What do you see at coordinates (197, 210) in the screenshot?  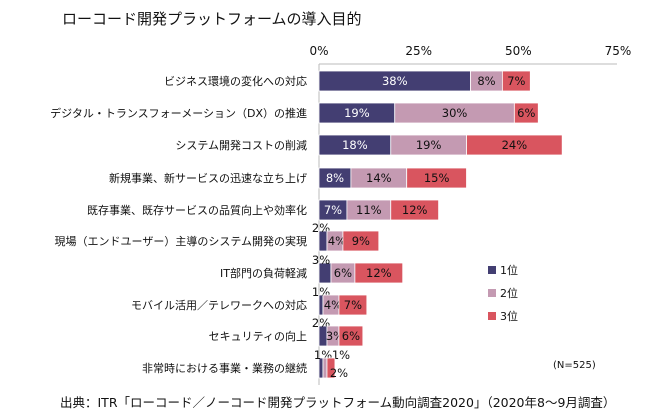 I see `category-label: 既存事業、既存サービスの品質向上や効率化` at bounding box center [197, 210].